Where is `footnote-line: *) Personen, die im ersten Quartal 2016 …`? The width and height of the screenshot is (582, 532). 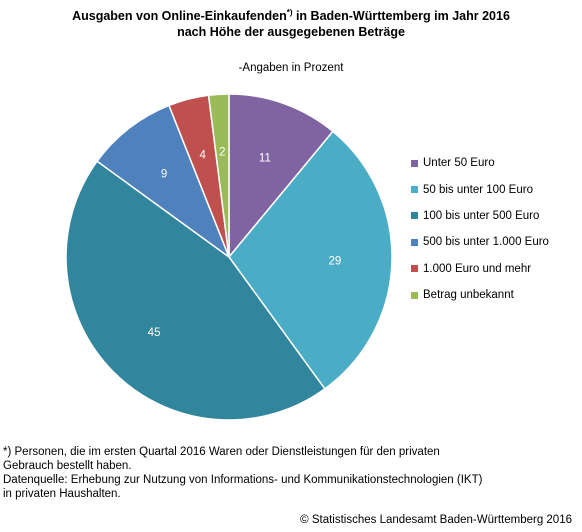 footnote-line: *) Personen, die im ersten Quartal 2016 … is located at coordinates (221, 452).